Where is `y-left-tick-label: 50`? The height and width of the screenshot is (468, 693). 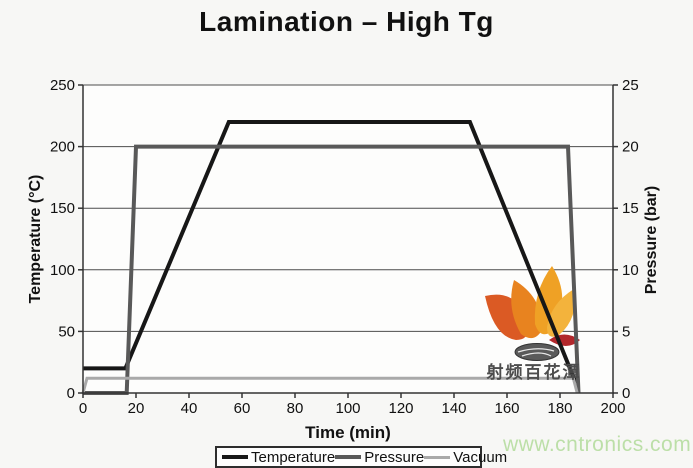
y-left-tick-label: 50 is located at coordinates (66, 331).